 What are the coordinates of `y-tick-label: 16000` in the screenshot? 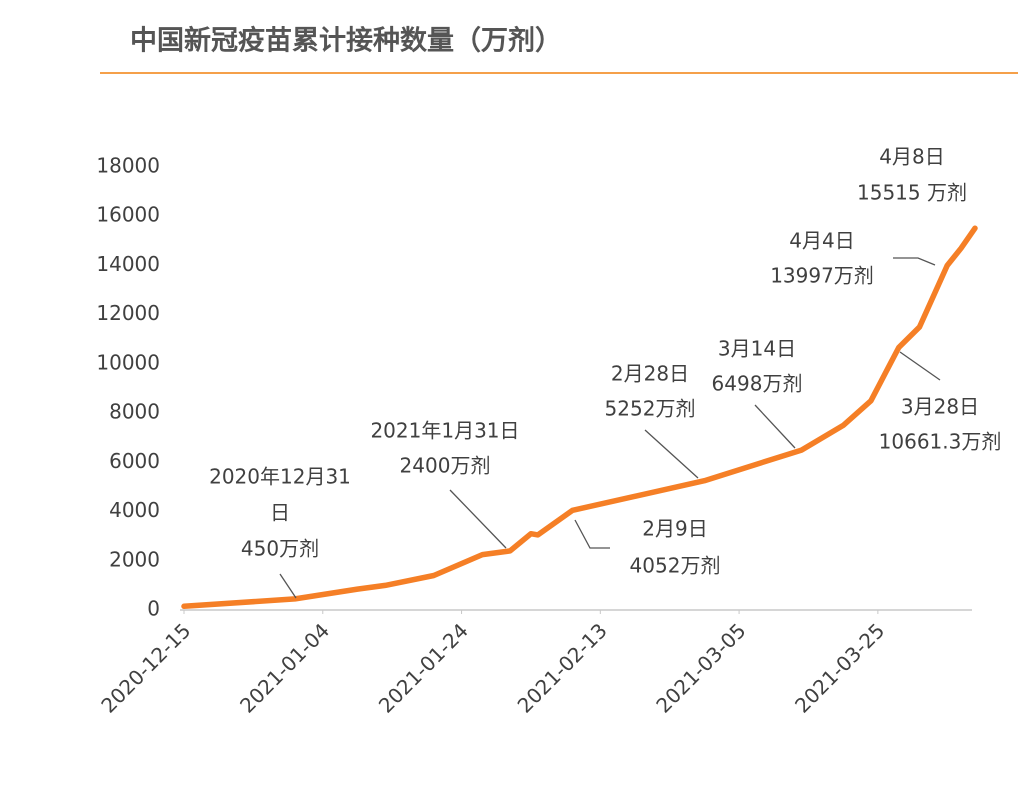 It's located at (128, 215).